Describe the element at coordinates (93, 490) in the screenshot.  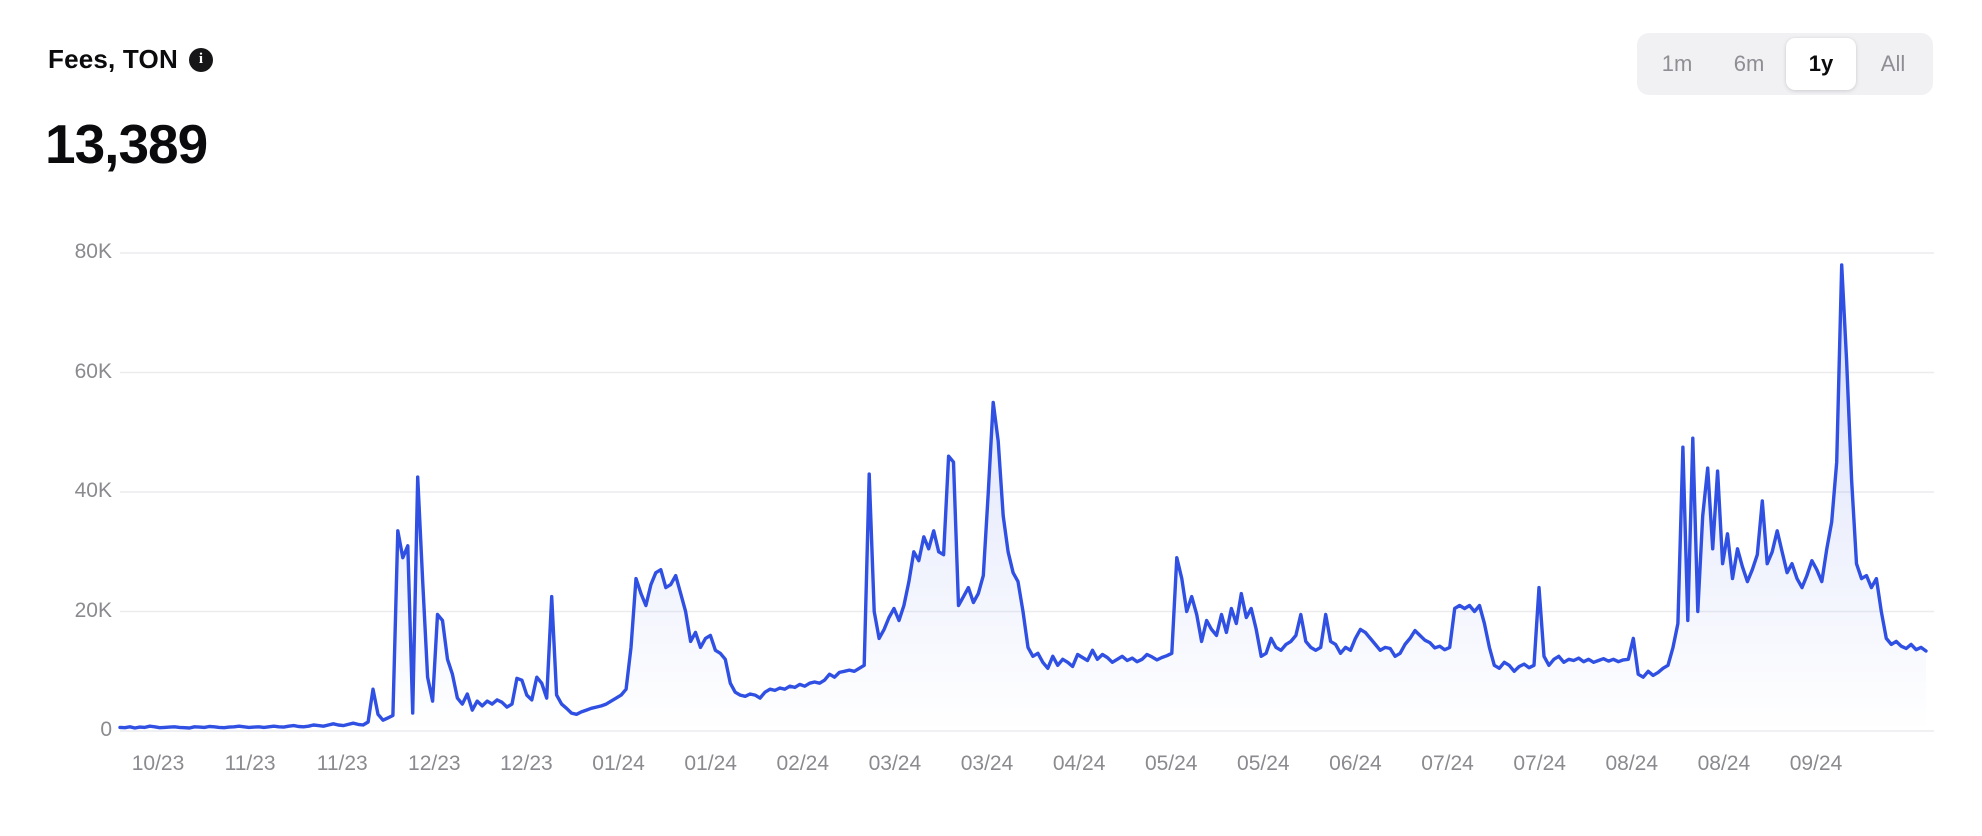
I see `y-tick-label: 40K` at that location.